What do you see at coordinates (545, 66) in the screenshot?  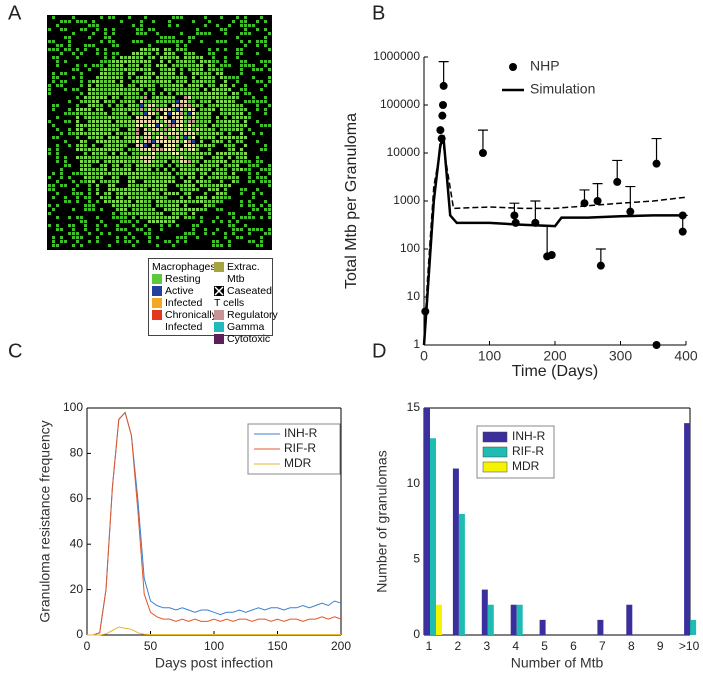 I see `legend-label: NHP` at bounding box center [545, 66].